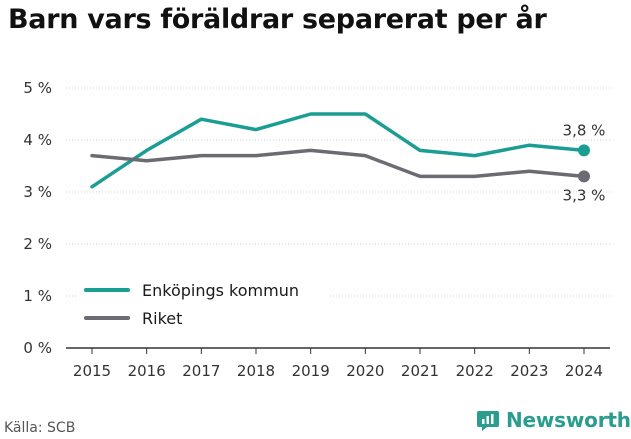 This screenshot has width=631, height=439. What do you see at coordinates (475, 371) in the screenshot?
I see `x-tick-label: 2022` at bounding box center [475, 371].